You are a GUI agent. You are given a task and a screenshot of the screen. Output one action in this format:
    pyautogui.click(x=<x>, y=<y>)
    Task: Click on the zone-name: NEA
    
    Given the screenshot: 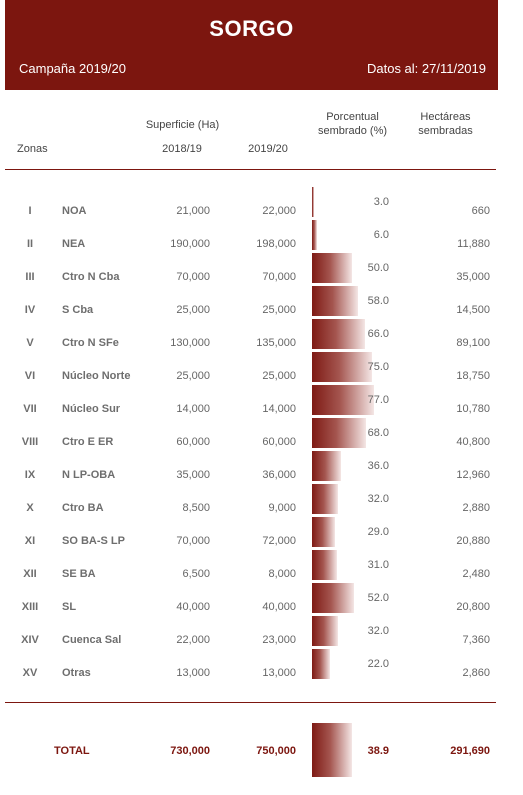 What is the action you would take?
    pyautogui.click(x=74, y=244)
    